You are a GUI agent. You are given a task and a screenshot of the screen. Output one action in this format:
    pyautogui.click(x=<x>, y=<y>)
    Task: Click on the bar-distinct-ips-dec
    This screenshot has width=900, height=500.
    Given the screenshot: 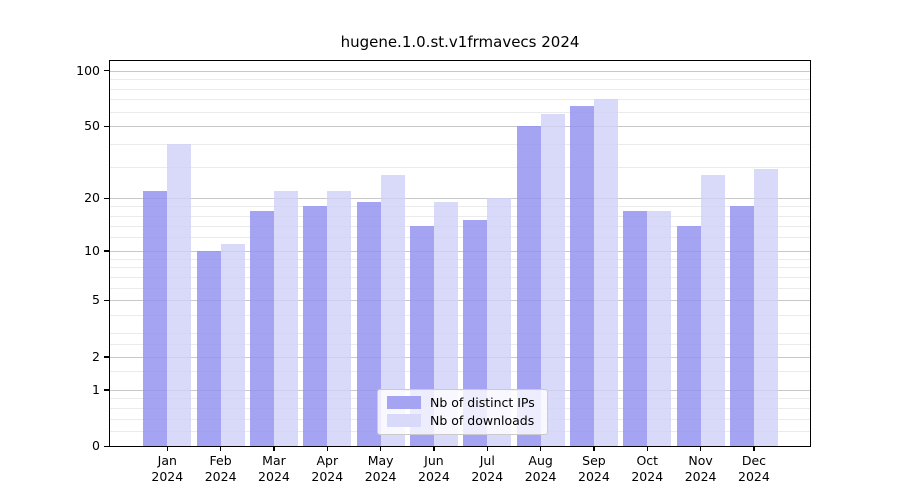 What is the action you would take?
    pyautogui.click(x=741, y=326)
    